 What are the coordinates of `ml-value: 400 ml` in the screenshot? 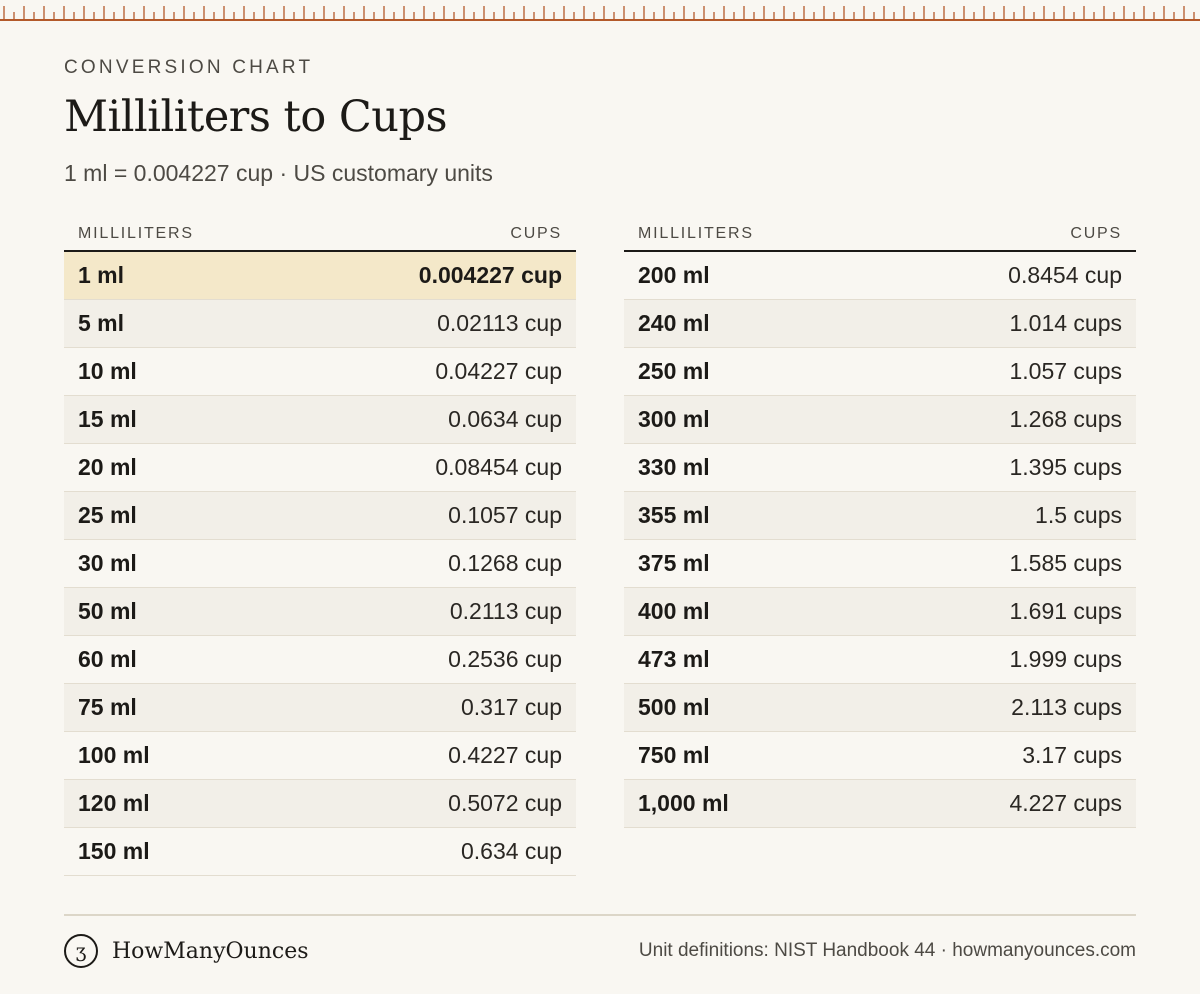 It's located at (674, 611).